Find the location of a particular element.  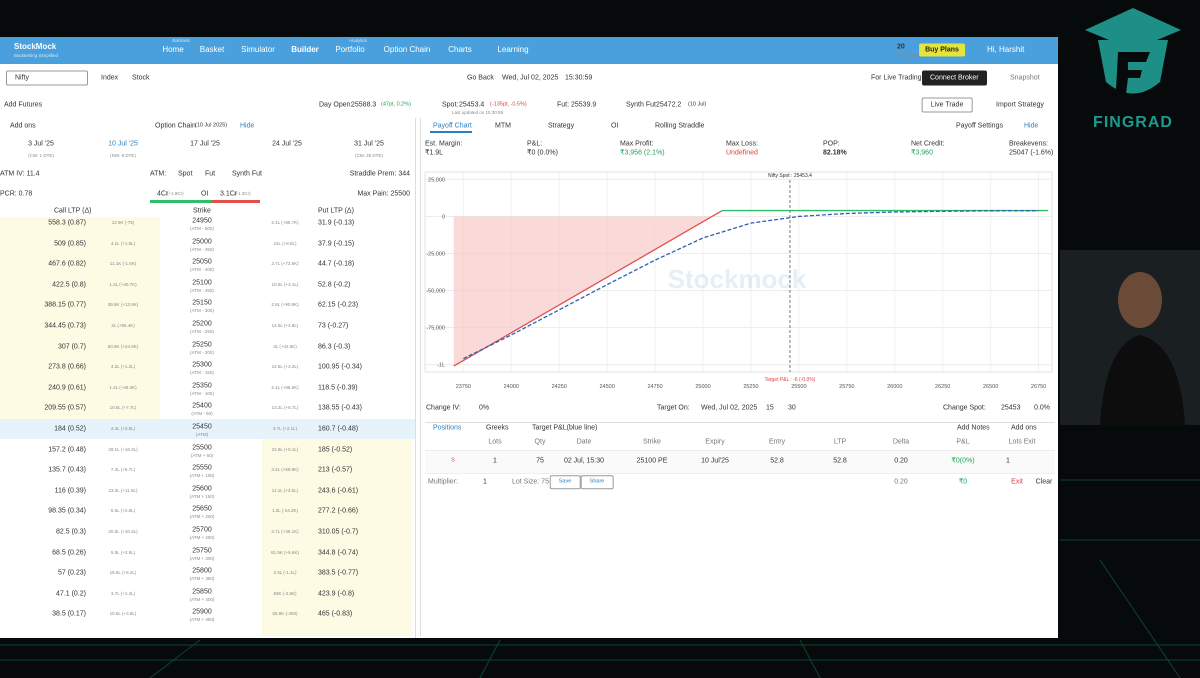

strike: 25700 is located at coordinates (202, 530).